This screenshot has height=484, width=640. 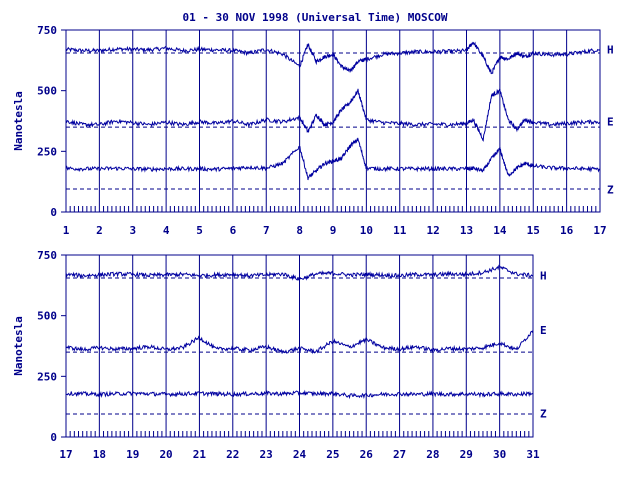 What do you see at coordinates (132, 454) in the screenshot?
I see `x-tick-label: 19` at bounding box center [132, 454].